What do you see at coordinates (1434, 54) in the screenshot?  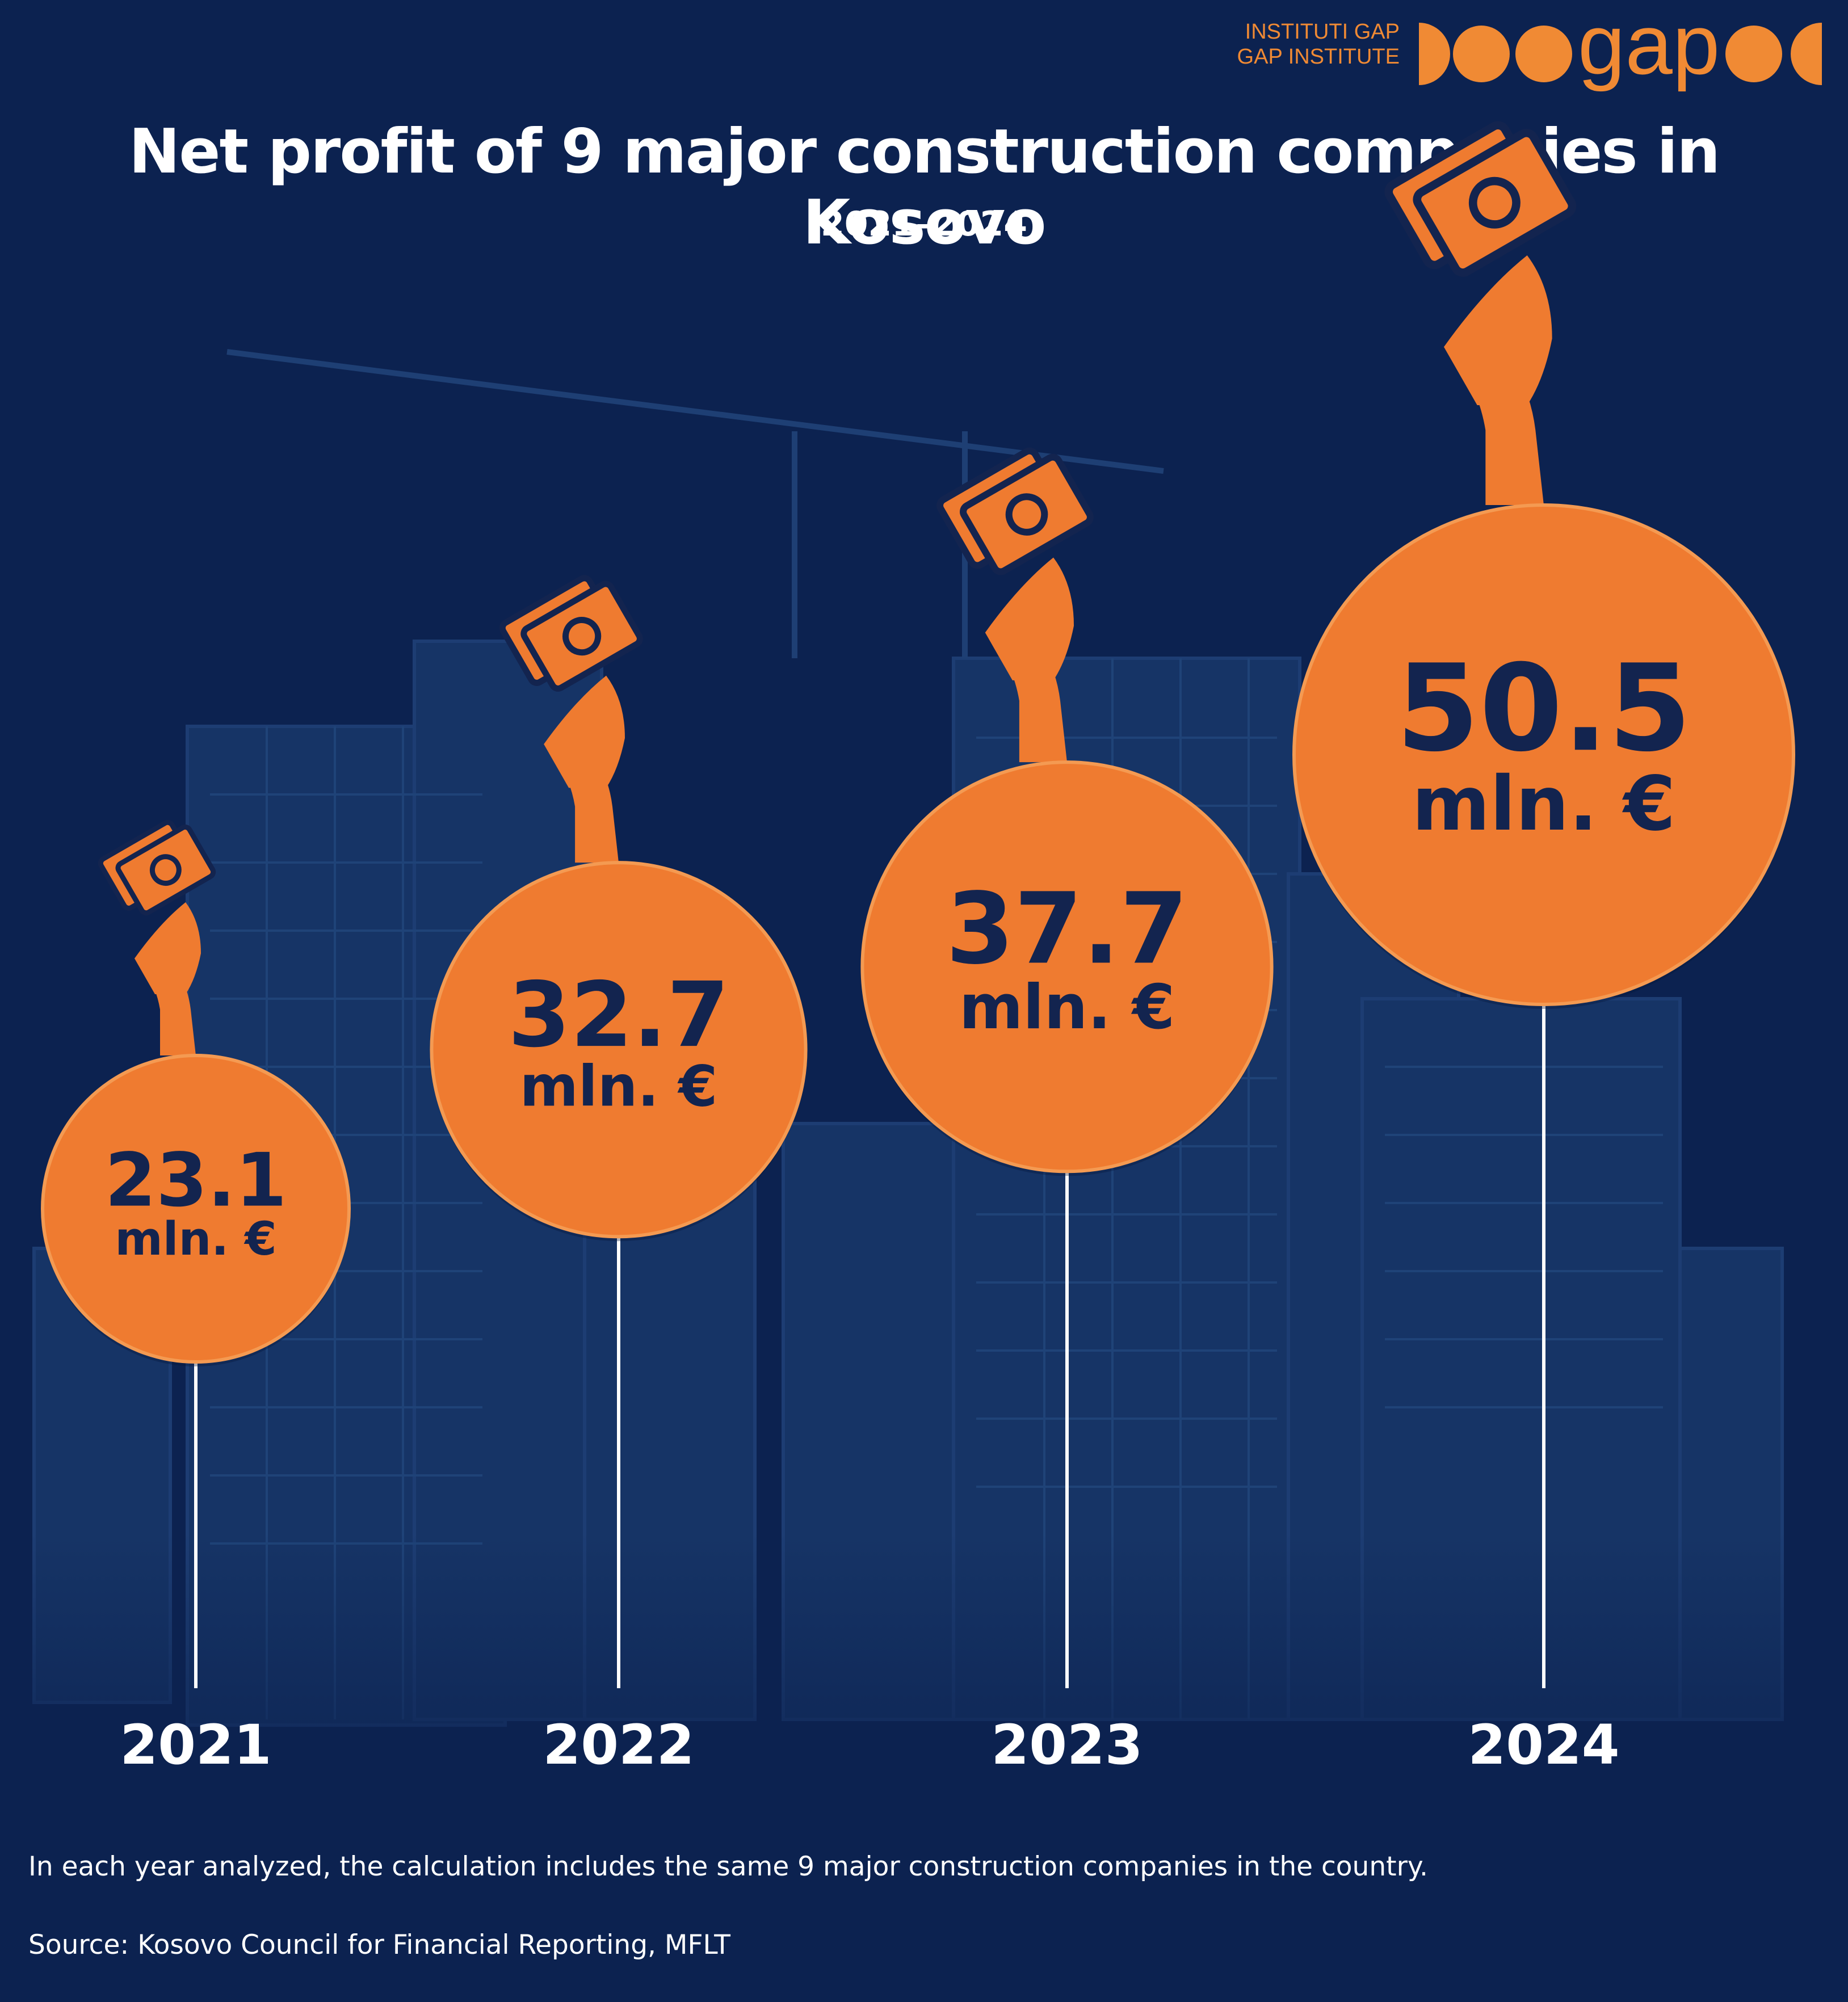 I see `logo-half-dot-left` at bounding box center [1434, 54].